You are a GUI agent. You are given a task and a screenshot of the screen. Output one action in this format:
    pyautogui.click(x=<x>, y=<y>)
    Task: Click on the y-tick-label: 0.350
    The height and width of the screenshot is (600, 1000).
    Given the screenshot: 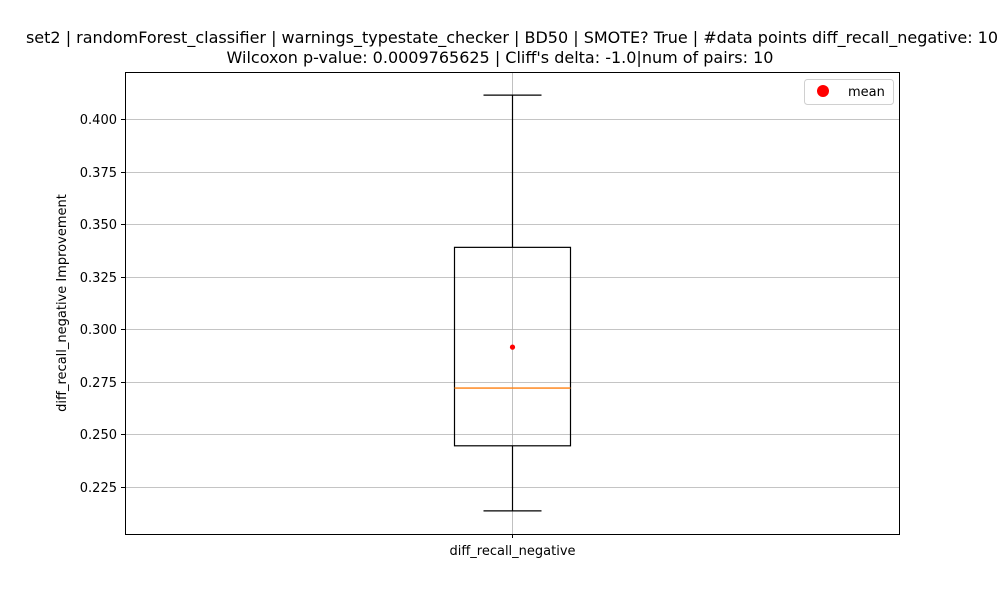 What is the action you would take?
    pyautogui.click(x=98, y=225)
    